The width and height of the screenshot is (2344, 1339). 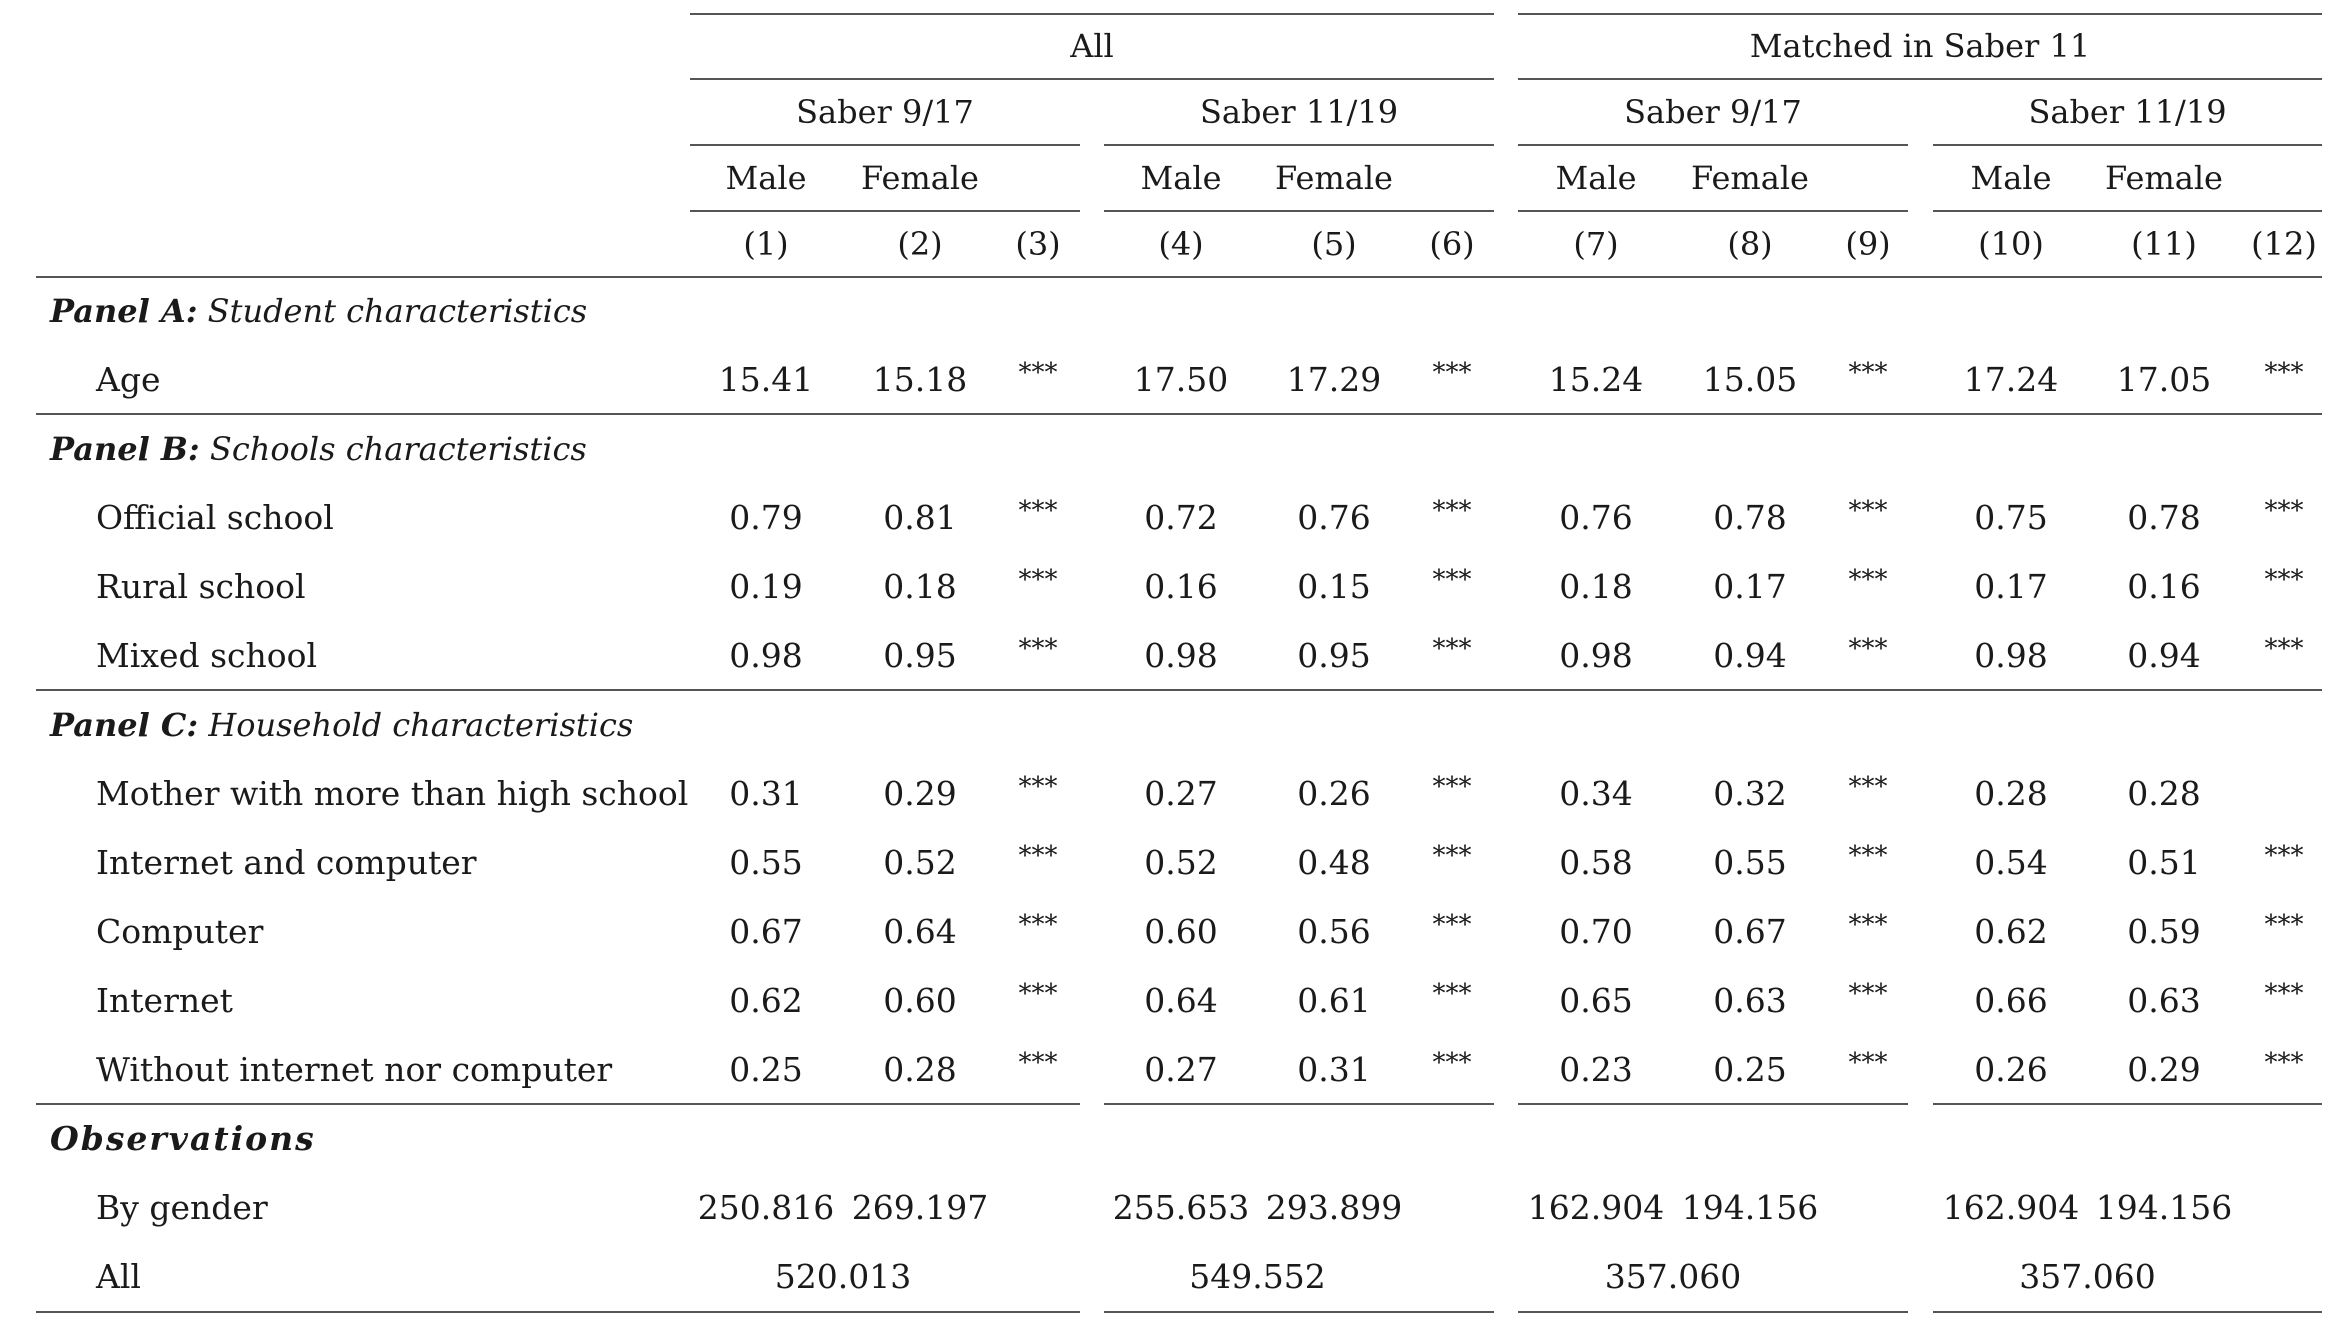 What do you see at coordinates (125, 449) in the screenshot?
I see `panel-label-bold: Panel B:` at bounding box center [125, 449].